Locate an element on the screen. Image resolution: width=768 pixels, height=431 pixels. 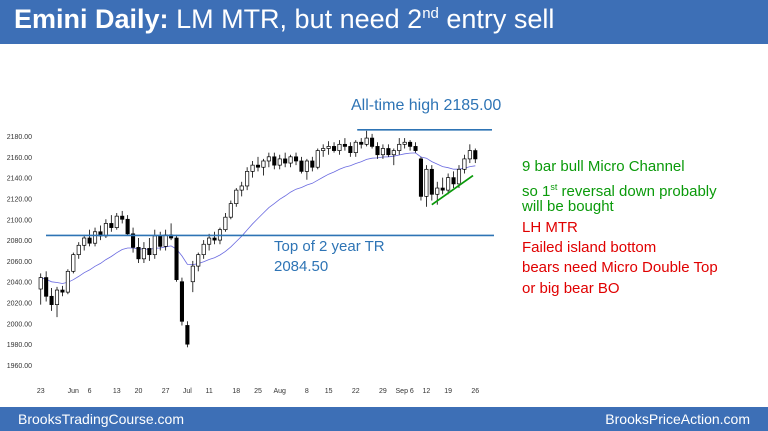
y-tick-label: 2000.00 is located at coordinates (19, 324).